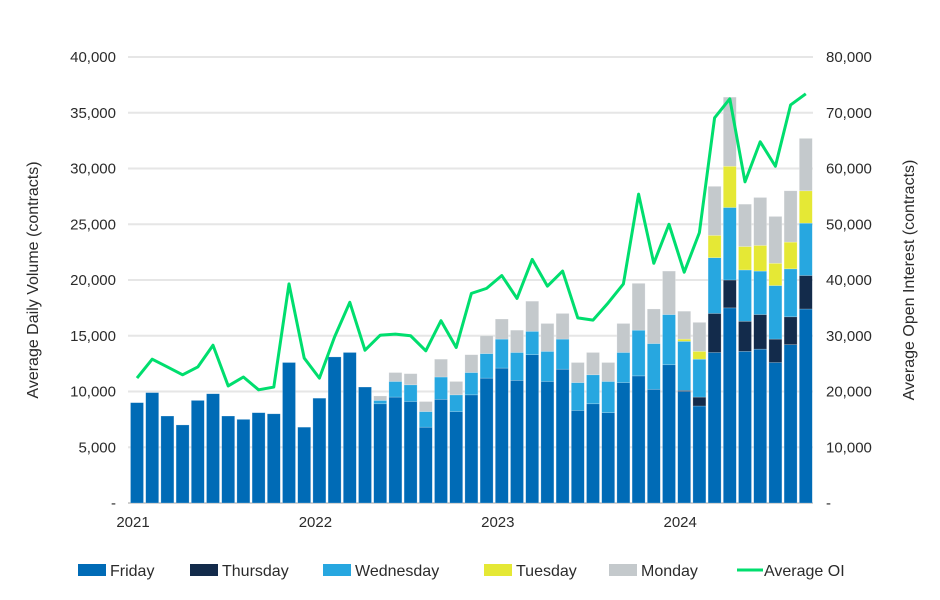  I want to click on legend-label: Wednesday, so click(397, 571).